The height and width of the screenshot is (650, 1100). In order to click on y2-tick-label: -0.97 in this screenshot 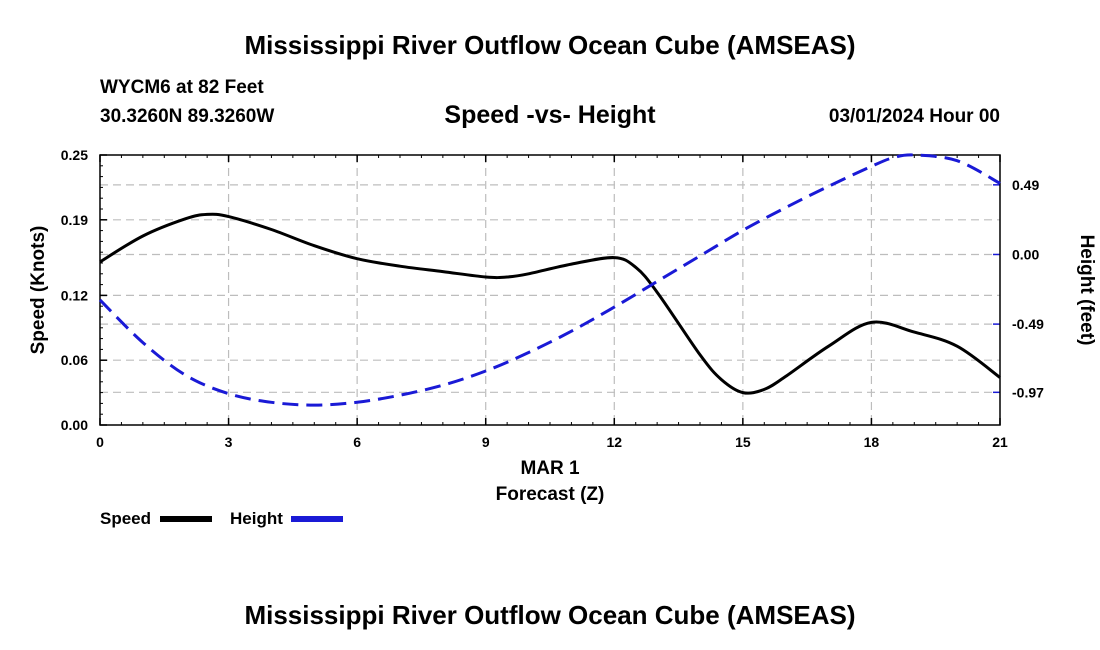, I will do `click(1028, 392)`.